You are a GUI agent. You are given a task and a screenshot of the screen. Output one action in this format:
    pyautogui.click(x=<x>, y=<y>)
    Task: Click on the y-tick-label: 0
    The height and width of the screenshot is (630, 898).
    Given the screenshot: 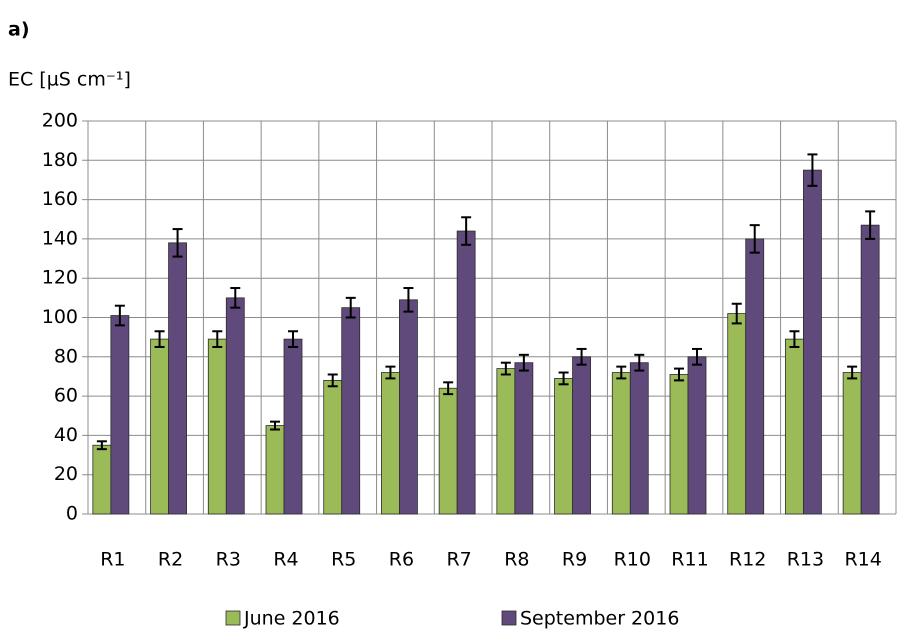 What is the action you would take?
    pyautogui.click(x=72, y=514)
    